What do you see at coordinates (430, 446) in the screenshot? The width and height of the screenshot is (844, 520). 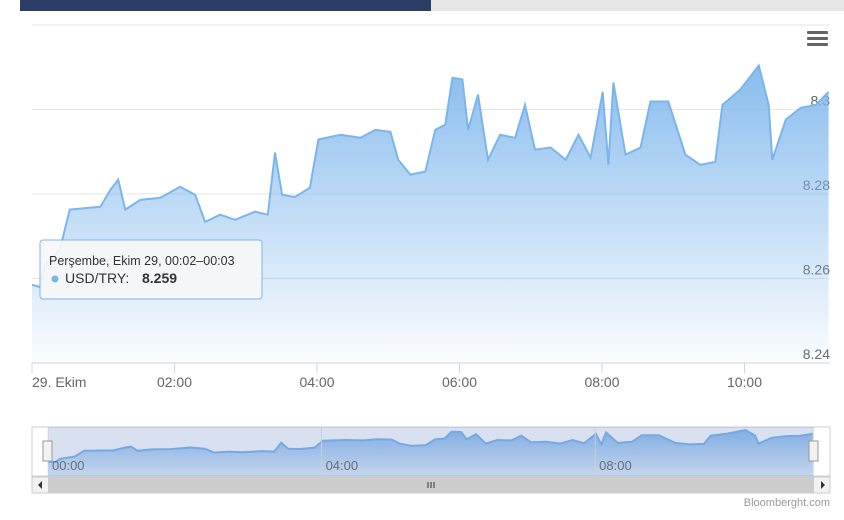 I see `line` at bounding box center [430, 446].